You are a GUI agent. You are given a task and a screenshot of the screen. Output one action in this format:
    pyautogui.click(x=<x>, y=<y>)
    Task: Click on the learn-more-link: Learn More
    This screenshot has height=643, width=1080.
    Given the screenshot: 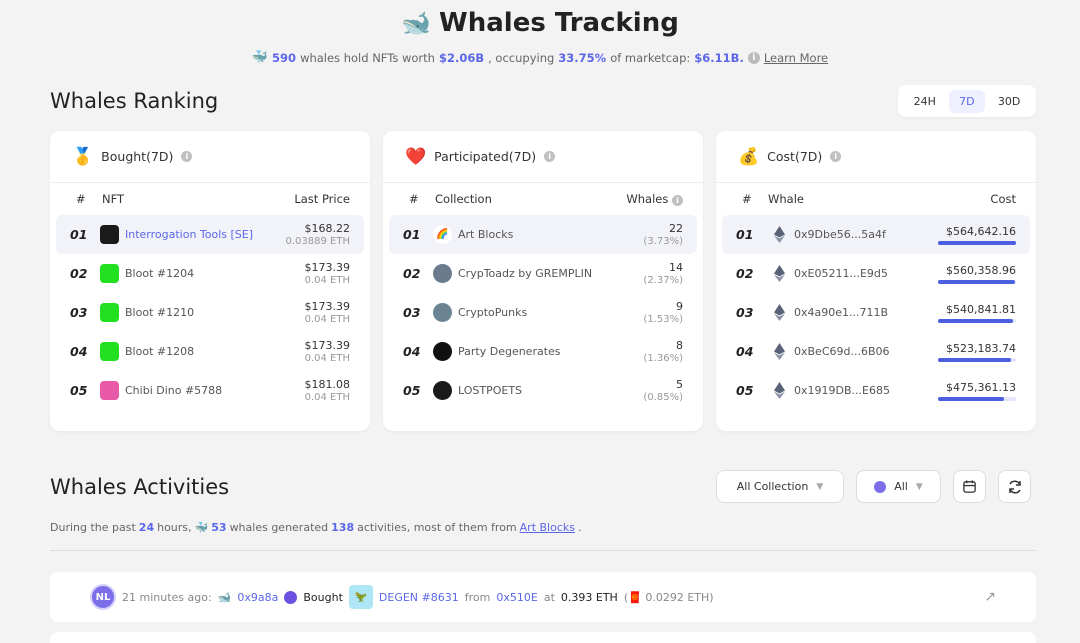 What is the action you would take?
    pyautogui.click(x=796, y=57)
    